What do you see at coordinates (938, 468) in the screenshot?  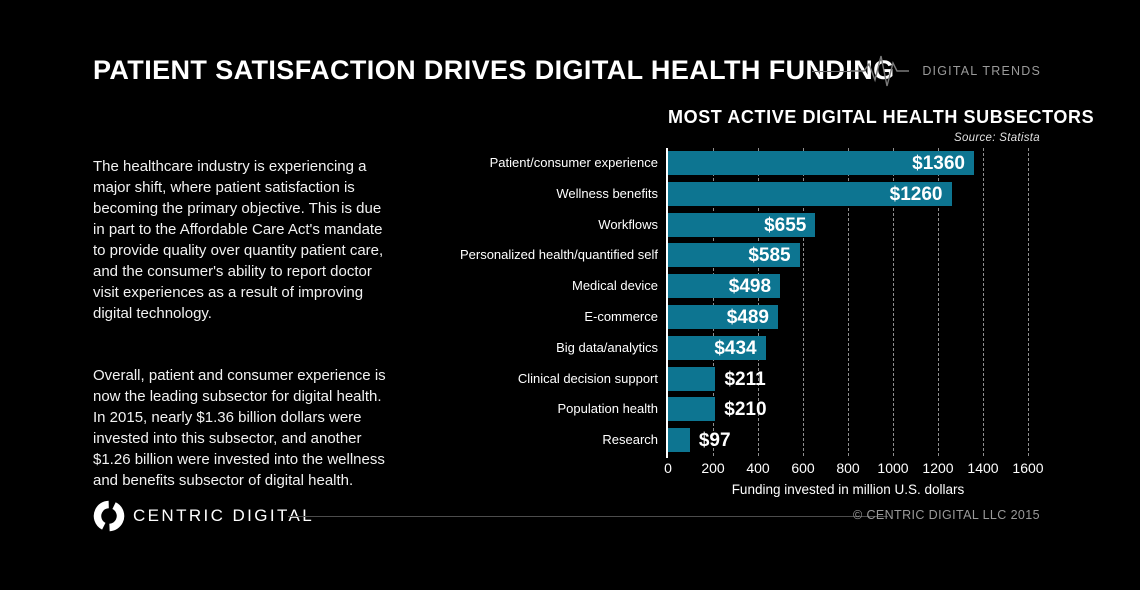 I see `tick-label: 1200` at bounding box center [938, 468].